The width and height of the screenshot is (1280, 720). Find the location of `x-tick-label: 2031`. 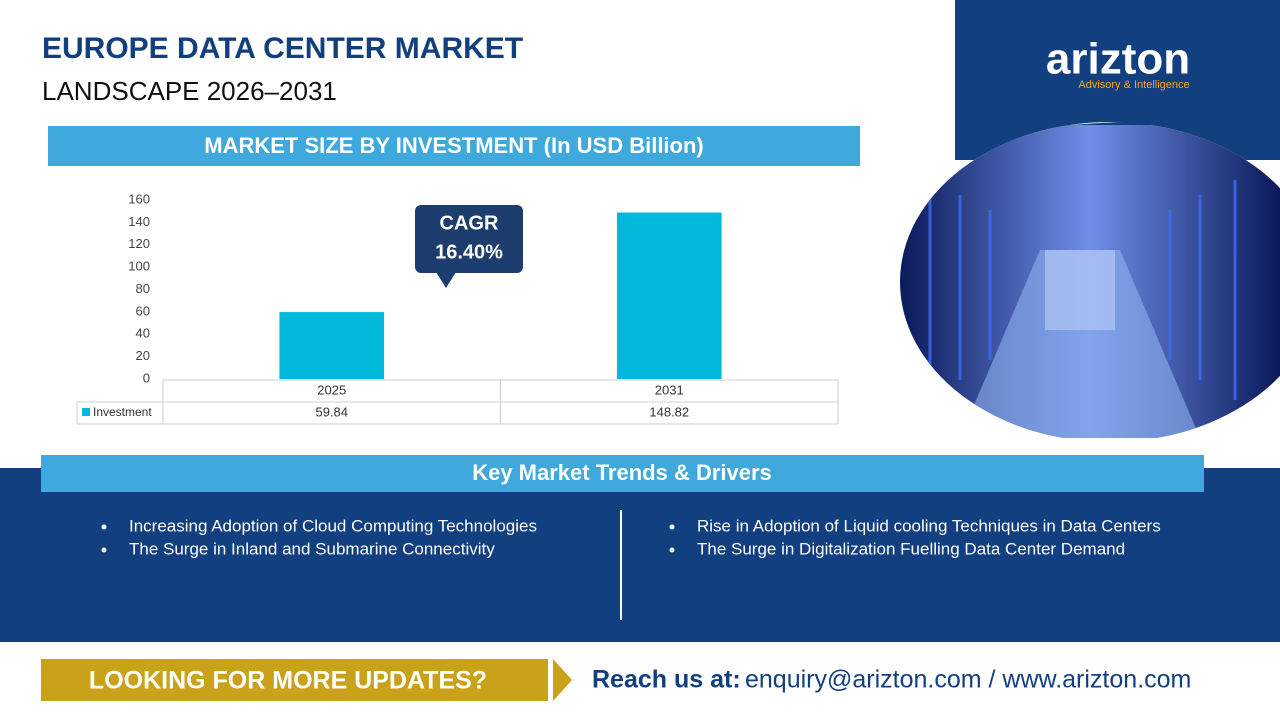

x-tick-label: 2031 is located at coordinates (669, 389).